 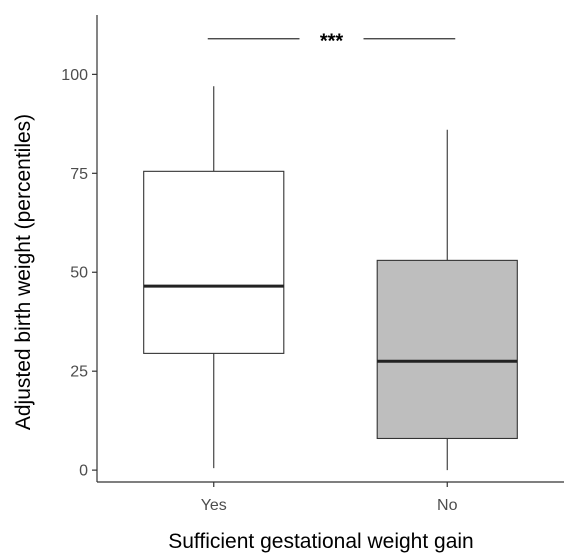 What do you see at coordinates (320, 541) in the screenshot?
I see `x-axis-title: Sufficient gestational weight gain` at bounding box center [320, 541].